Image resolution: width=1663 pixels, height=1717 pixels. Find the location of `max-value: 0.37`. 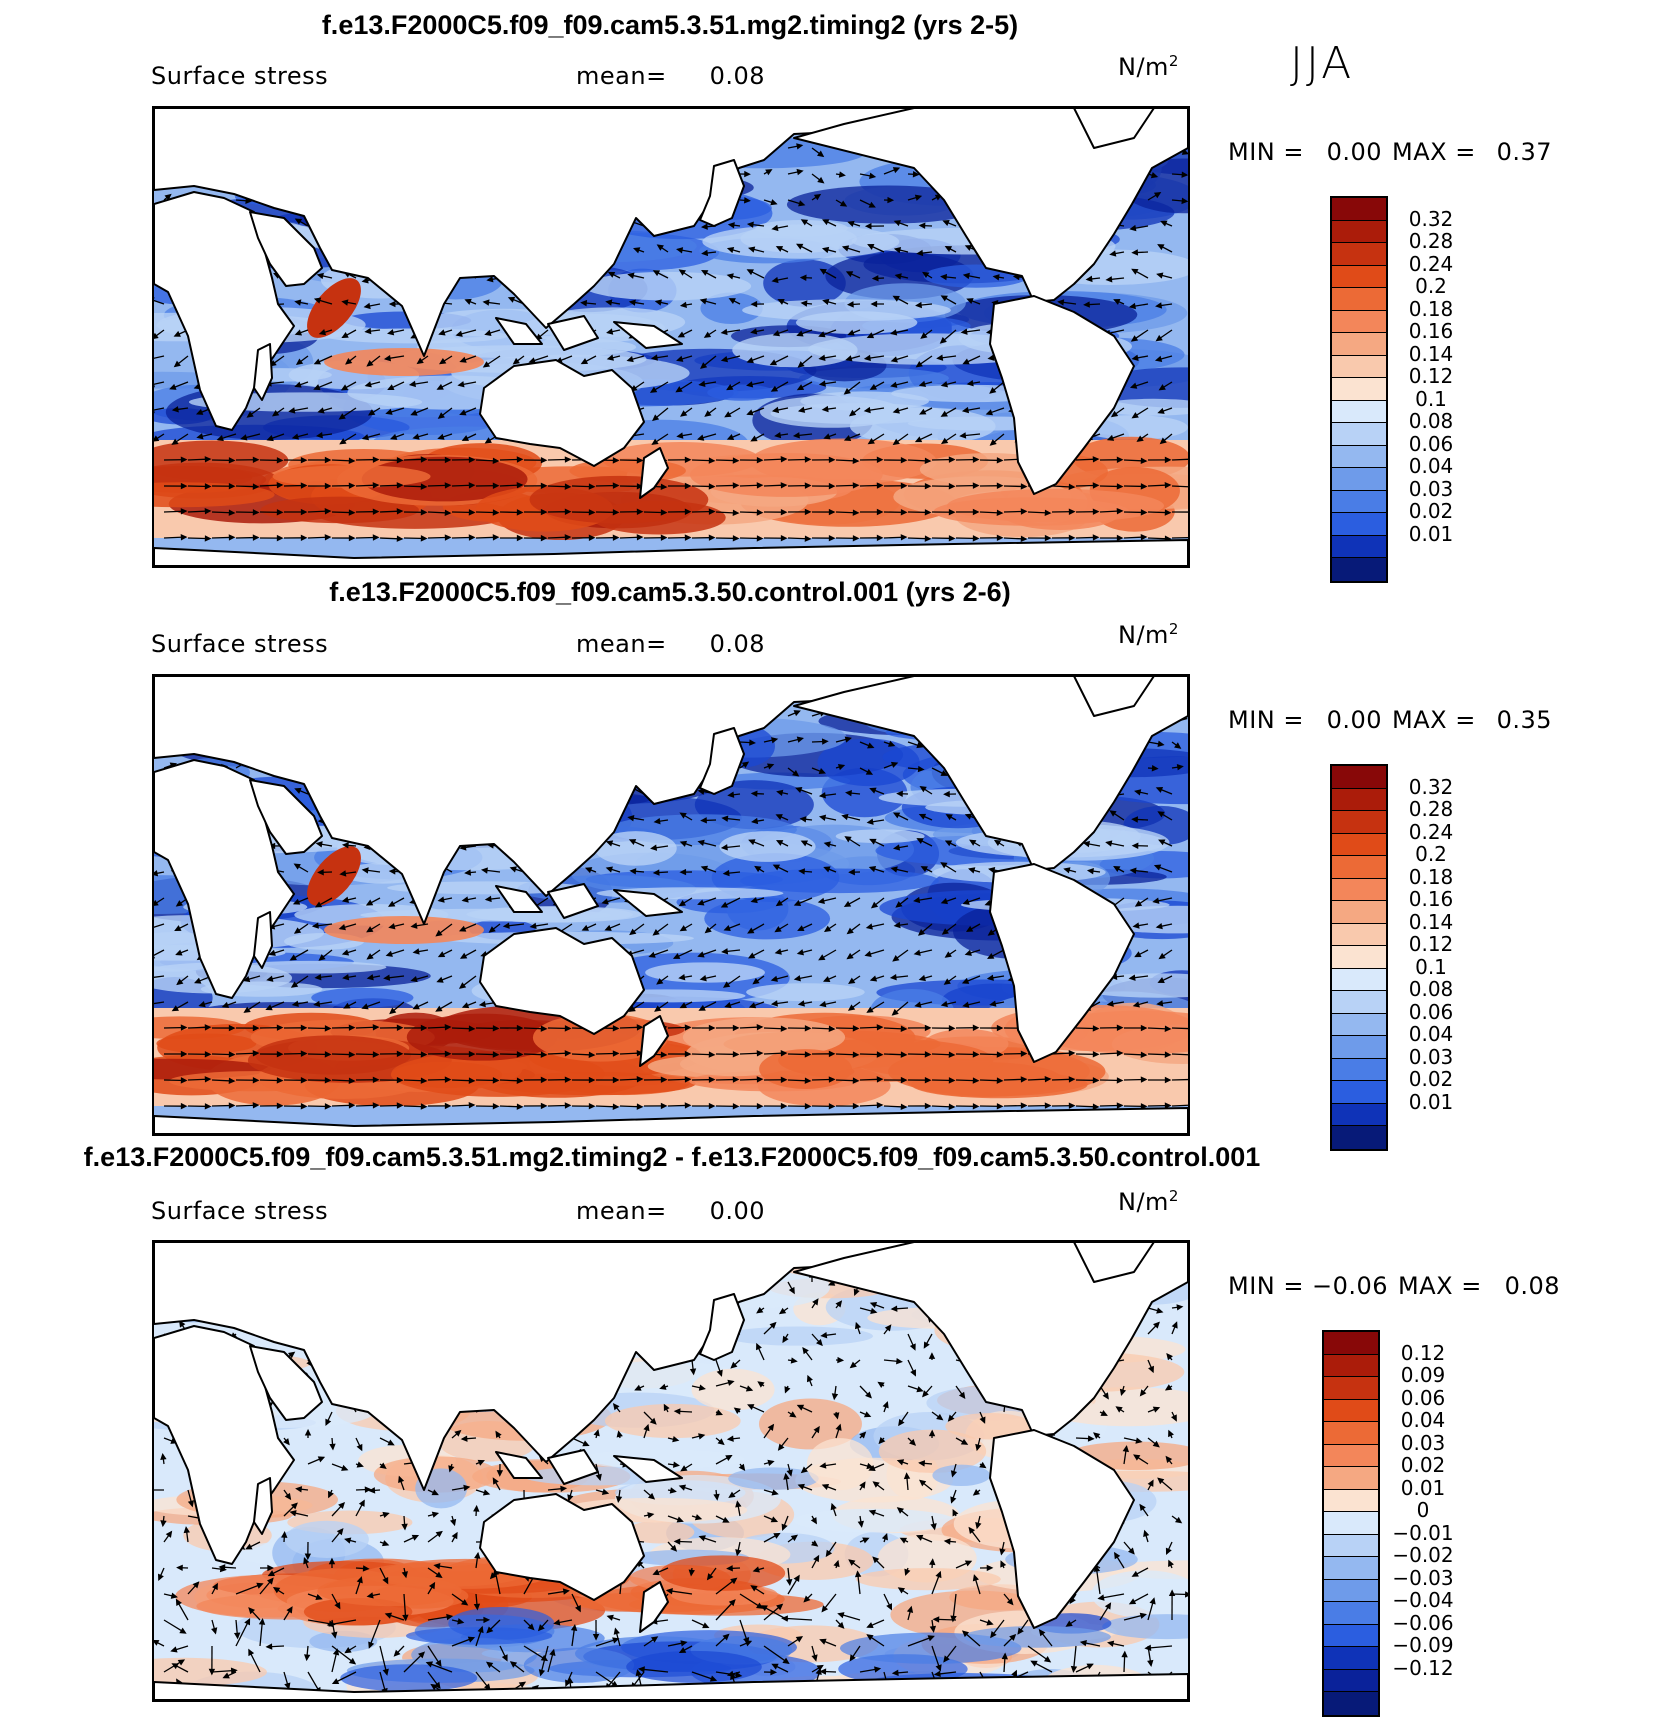

max-value: 0.37 is located at coordinates (1516, 152).